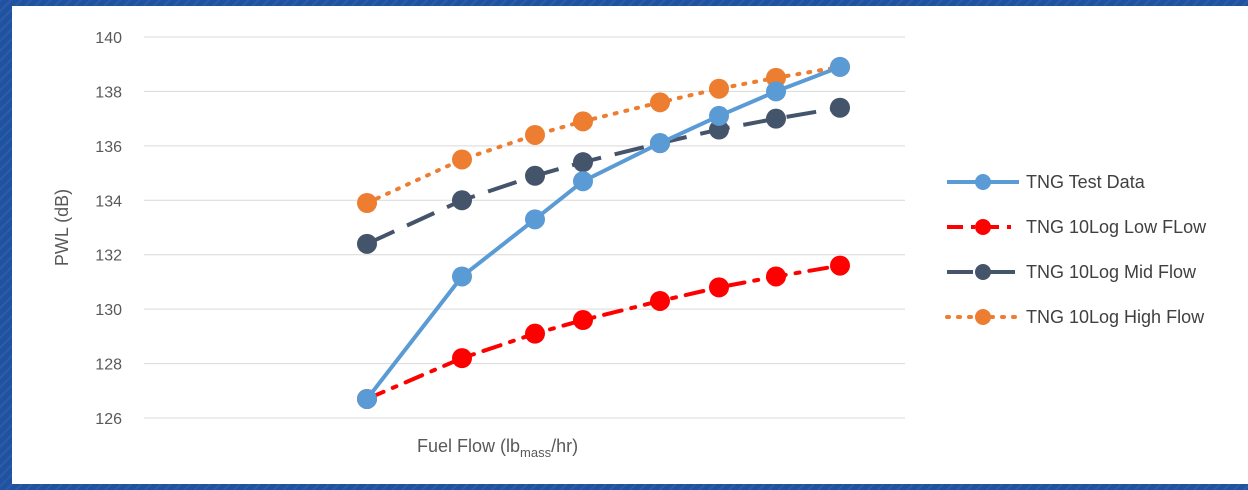 Image resolution: width=1248 pixels, height=490 pixels. What do you see at coordinates (62, 227) in the screenshot?
I see `y-axis-title: PWL (dB)` at bounding box center [62, 227].